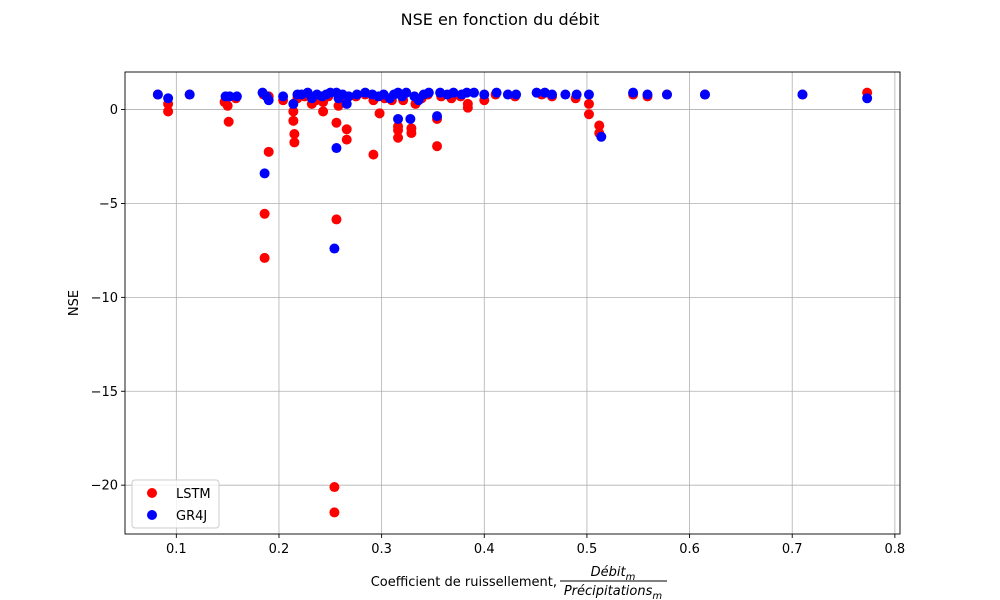 Image resolution: width=1000 pixels, height=600 pixels. What do you see at coordinates (191, 516) in the screenshot?
I see `legend-label-gr4j: GR4J` at bounding box center [191, 516].